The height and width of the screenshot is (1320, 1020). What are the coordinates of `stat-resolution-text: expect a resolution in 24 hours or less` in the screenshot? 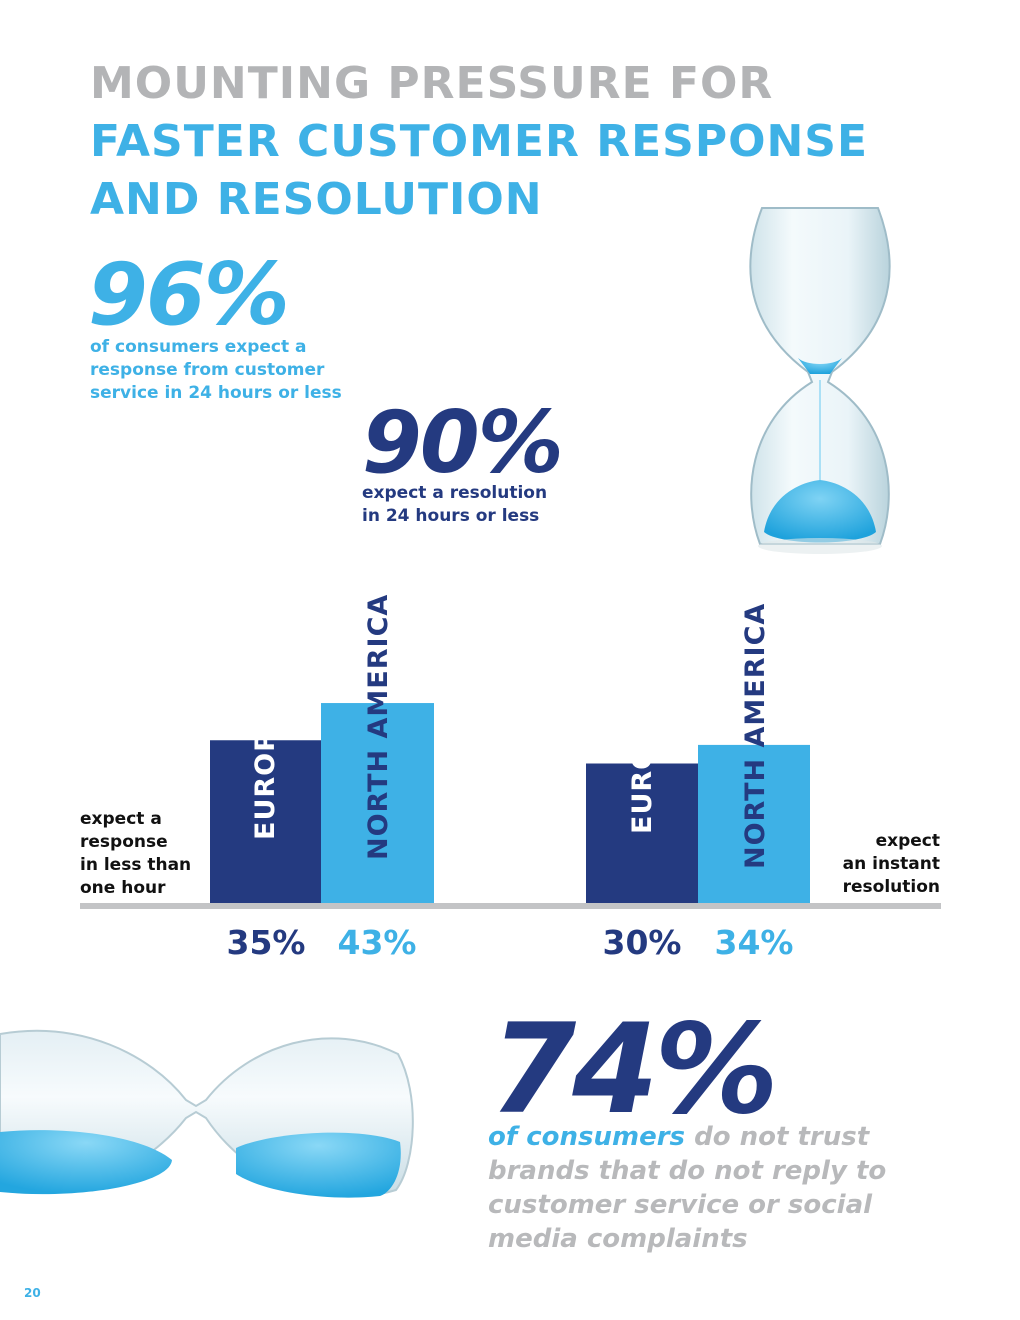 It's located at (454, 505).